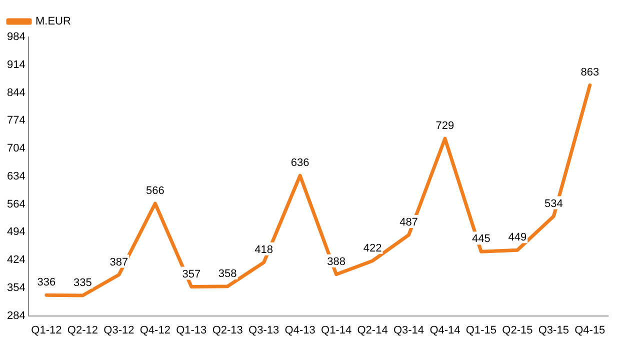  What do you see at coordinates (336, 262) in the screenshot?
I see `data-label: 388` at bounding box center [336, 262].